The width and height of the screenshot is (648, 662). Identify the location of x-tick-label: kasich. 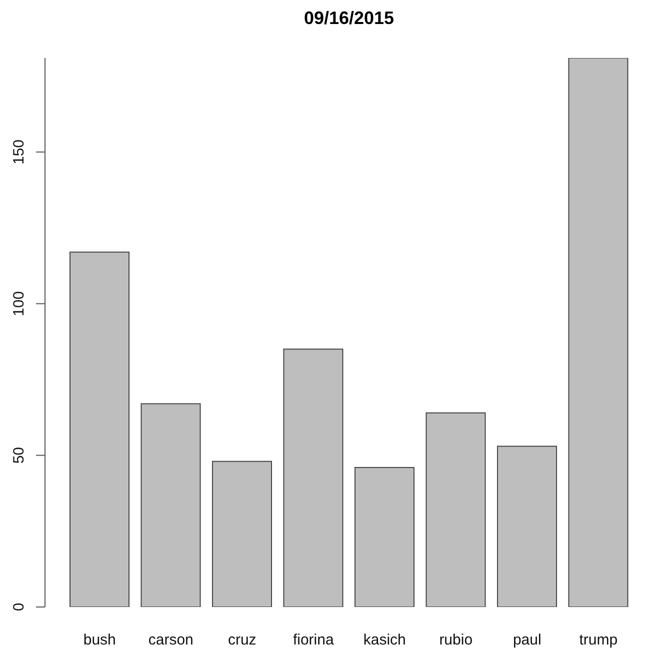
(384, 640).